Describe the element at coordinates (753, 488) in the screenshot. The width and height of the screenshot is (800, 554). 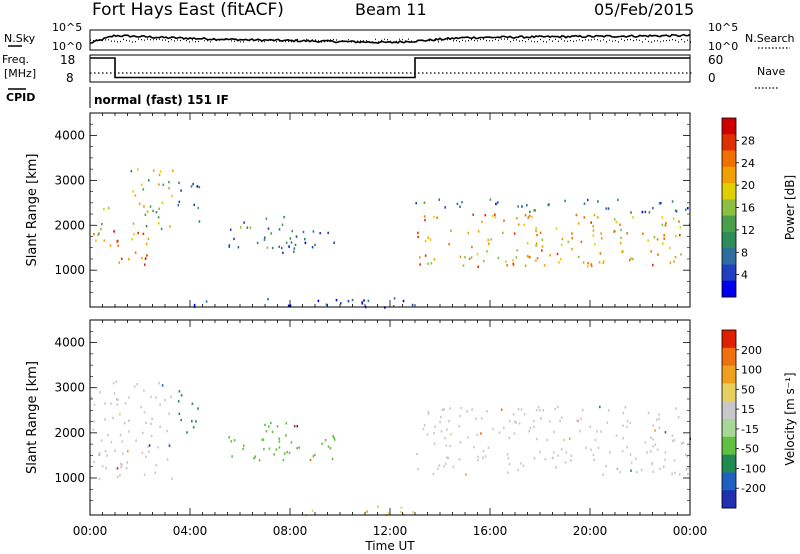
I see `velocity-colorbar-tick-label: -200` at that location.